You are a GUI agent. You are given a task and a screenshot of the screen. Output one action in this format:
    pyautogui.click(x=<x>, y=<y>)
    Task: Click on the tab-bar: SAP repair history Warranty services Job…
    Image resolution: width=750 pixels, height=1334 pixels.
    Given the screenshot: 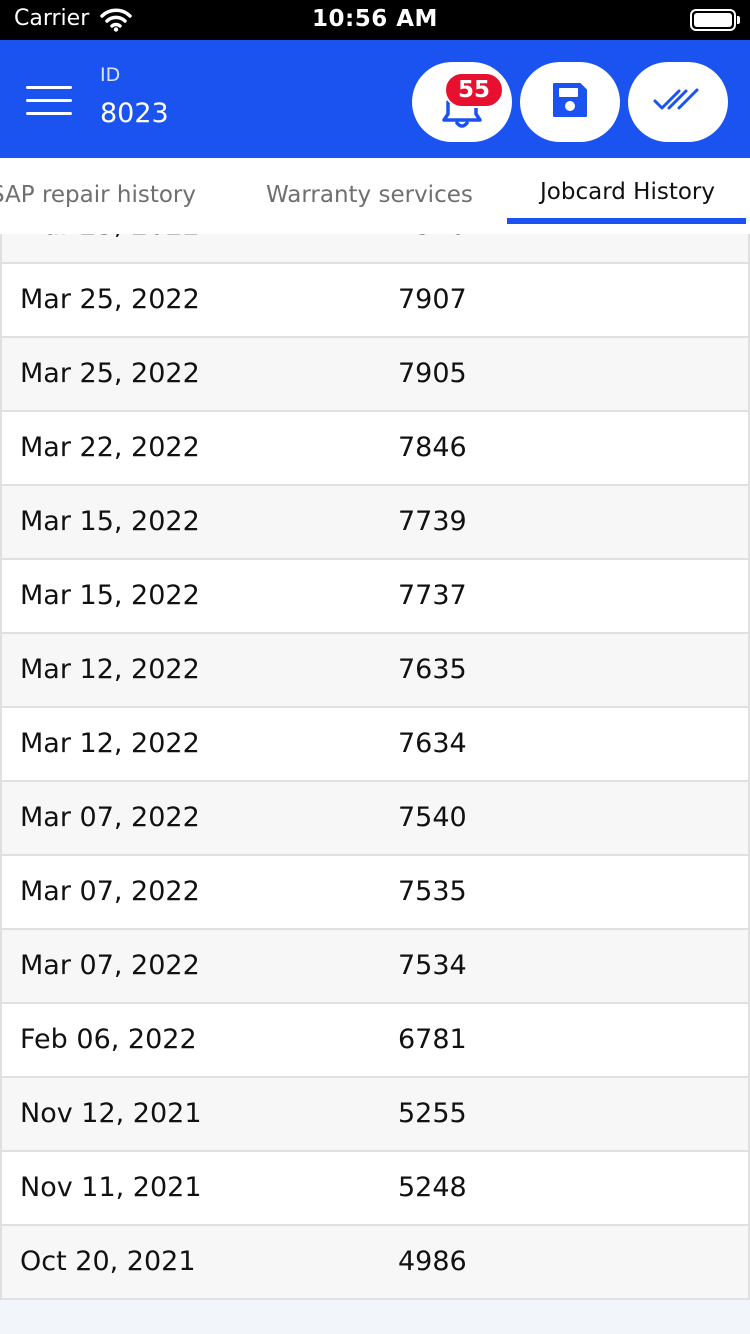 What is the action you would take?
    pyautogui.click(x=375, y=196)
    